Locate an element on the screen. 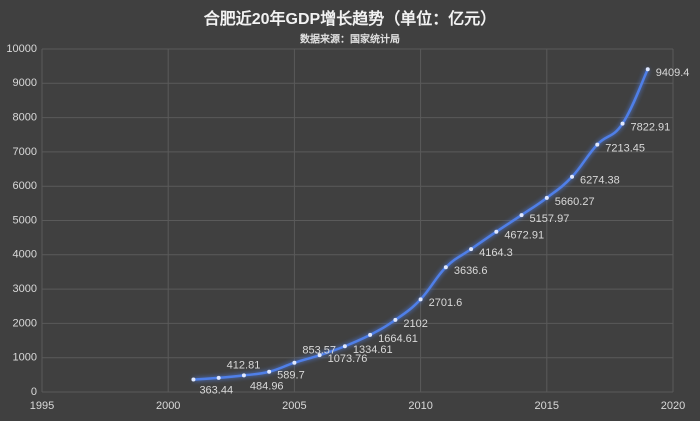 The width and height of the screenshot is (700, 421). data-label: 6274.38 is located at coordinates (600, 181).